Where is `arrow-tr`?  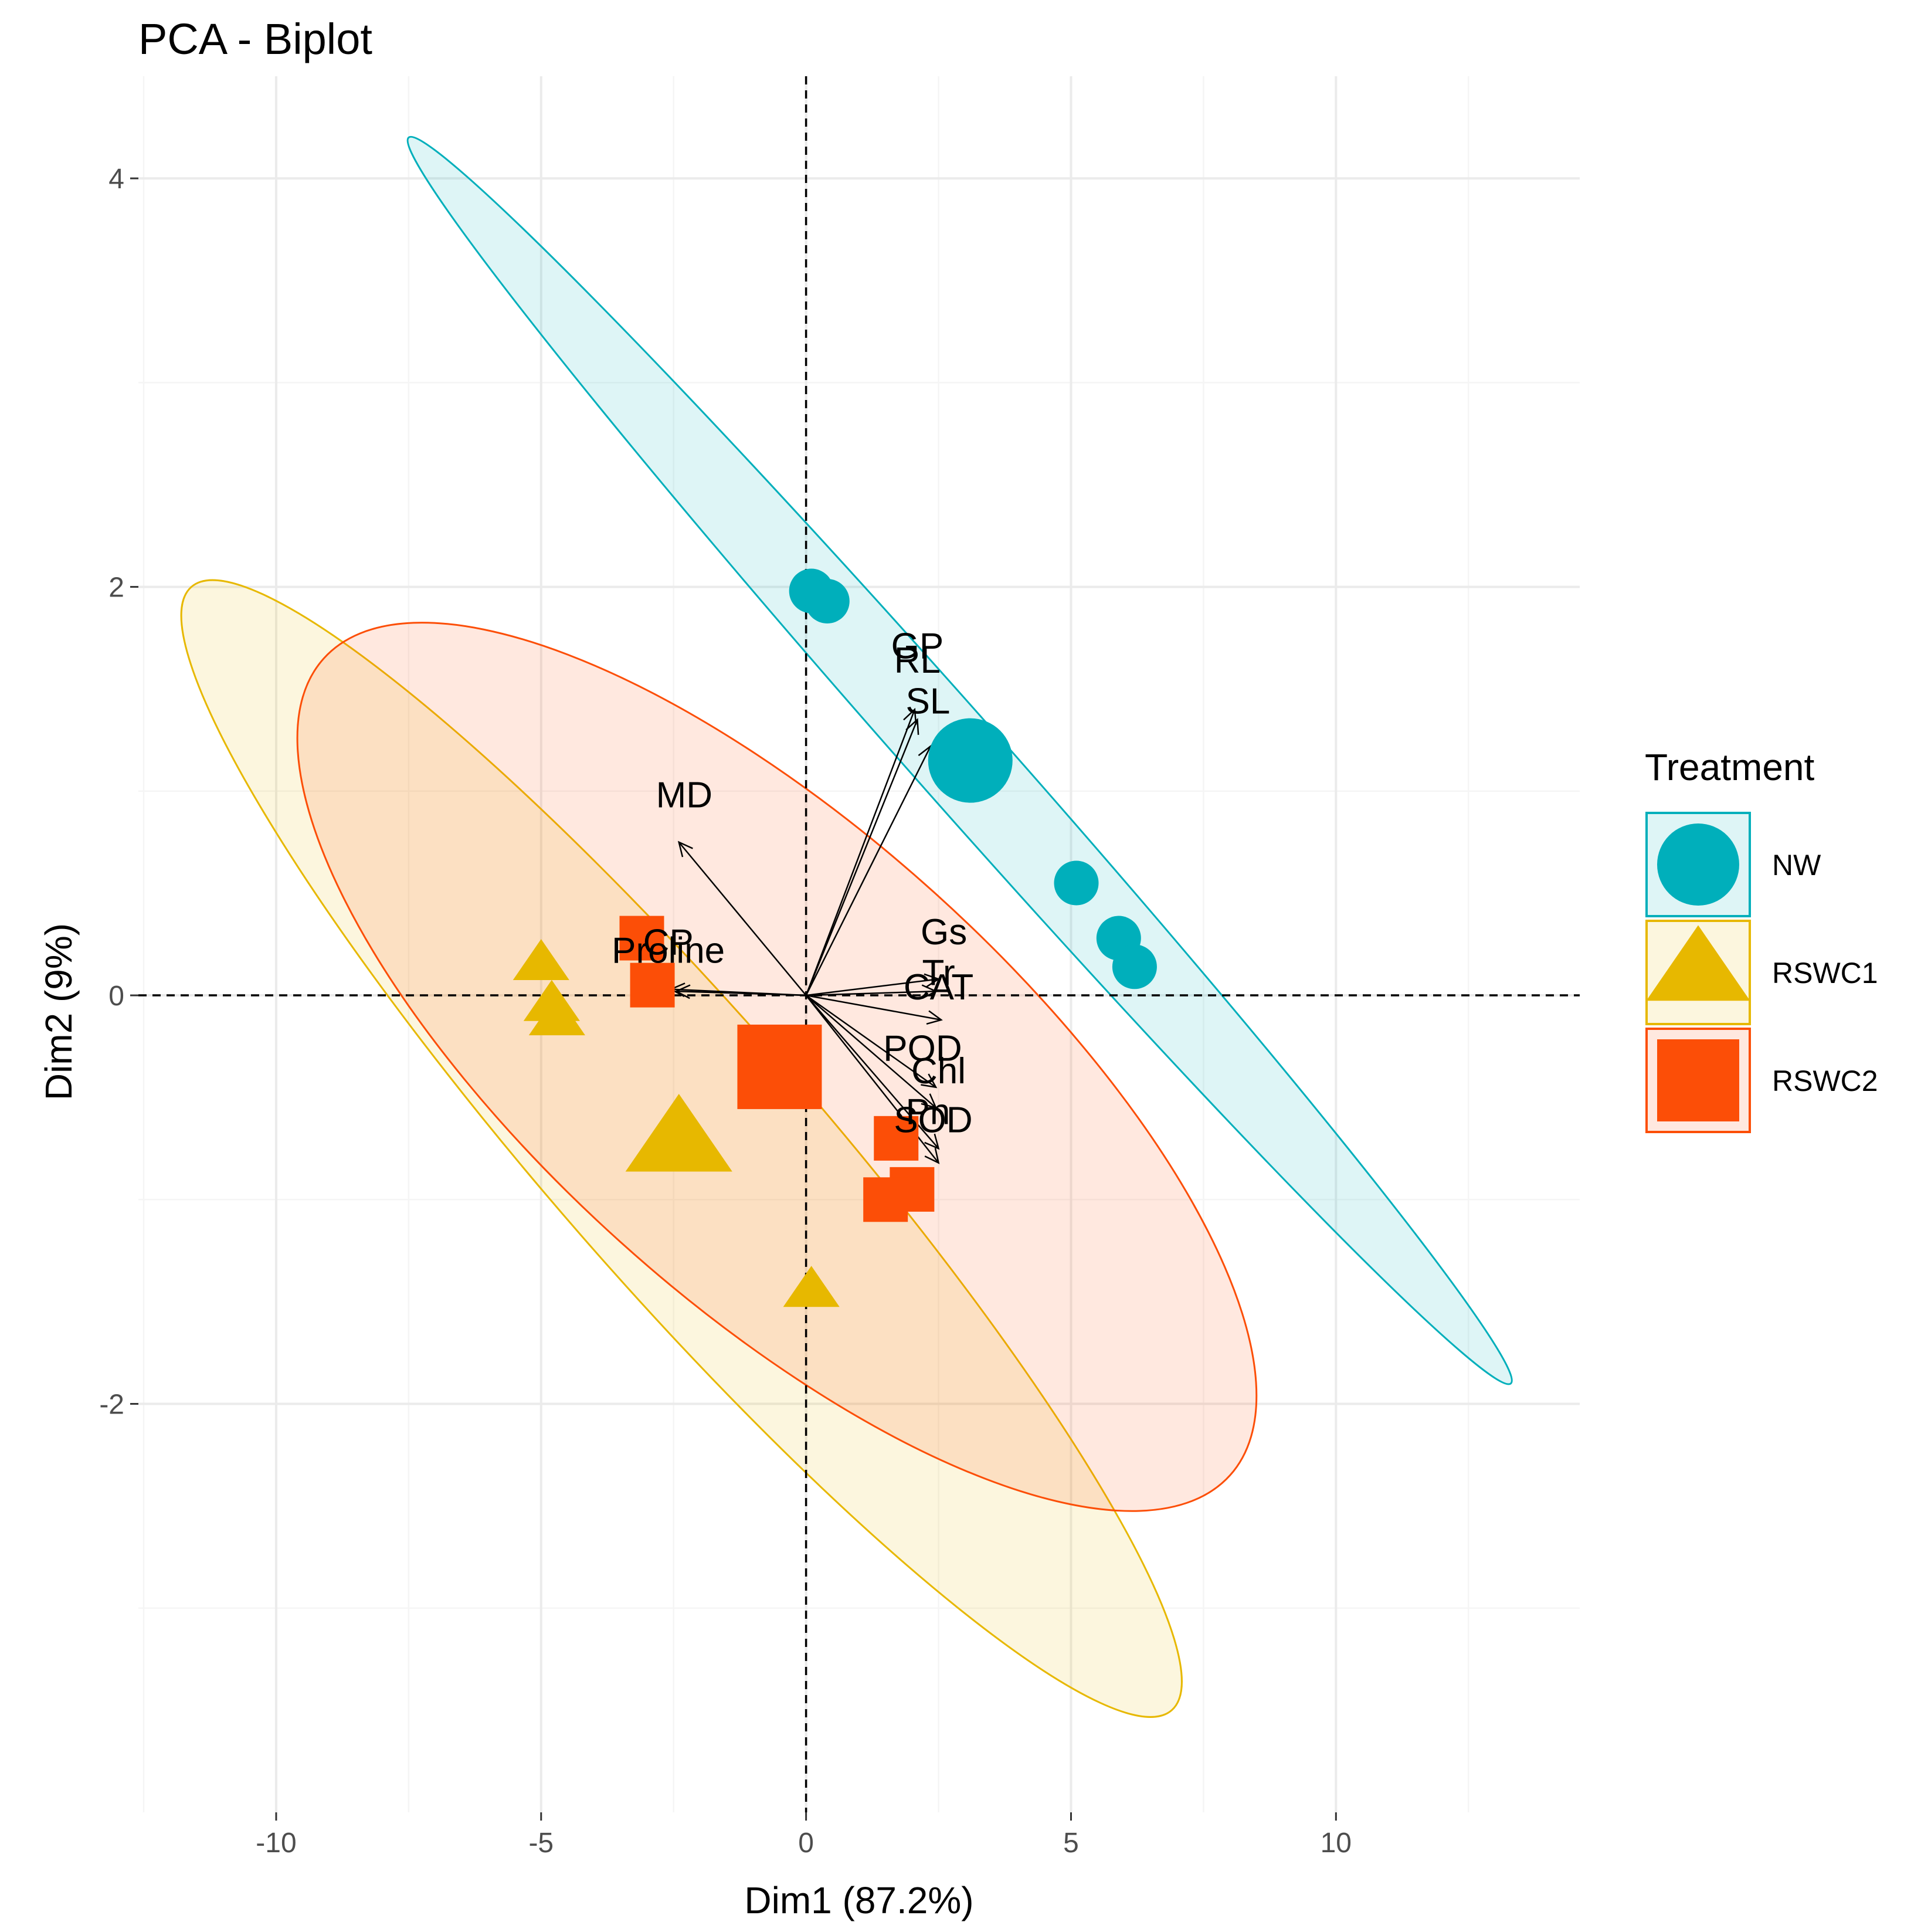 arrow-tr is located at coordinates (872, 991).